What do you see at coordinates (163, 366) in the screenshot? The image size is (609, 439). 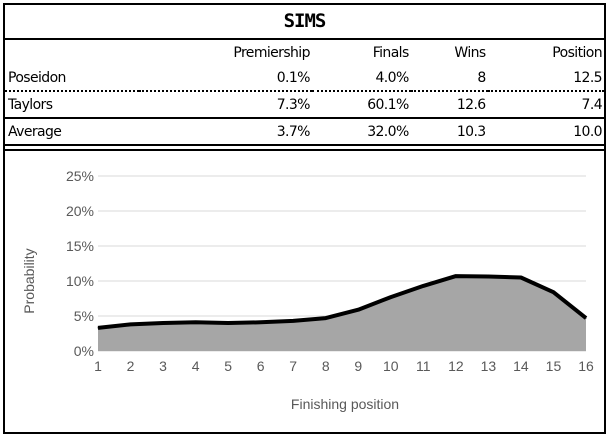 I see `x-tick-label: 3` at bounding box center [163, 366].